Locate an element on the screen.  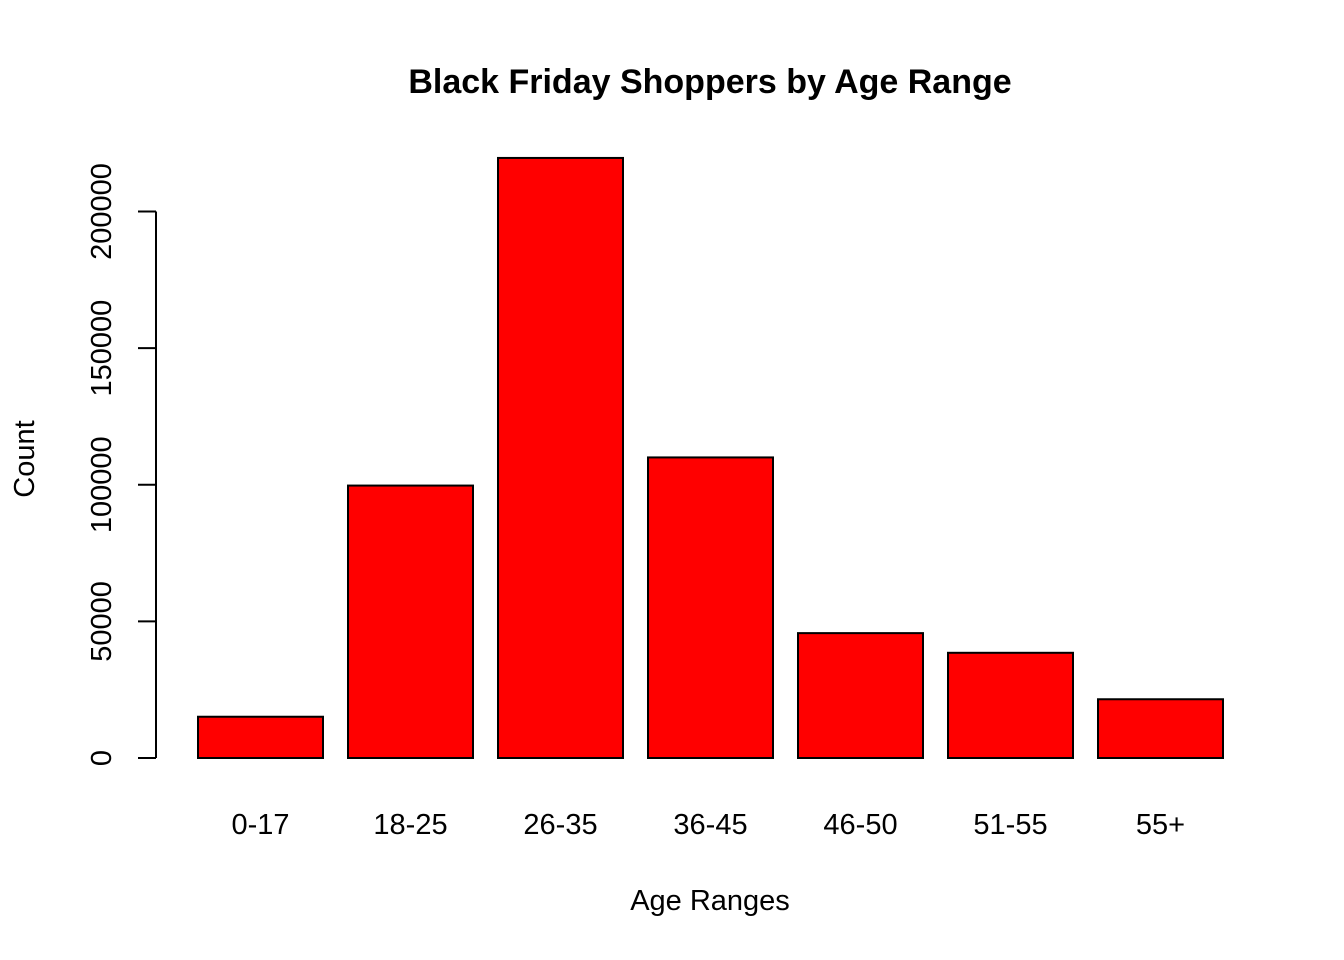
x-axis-label: Age Ranges is located at coordinates (710, 901).